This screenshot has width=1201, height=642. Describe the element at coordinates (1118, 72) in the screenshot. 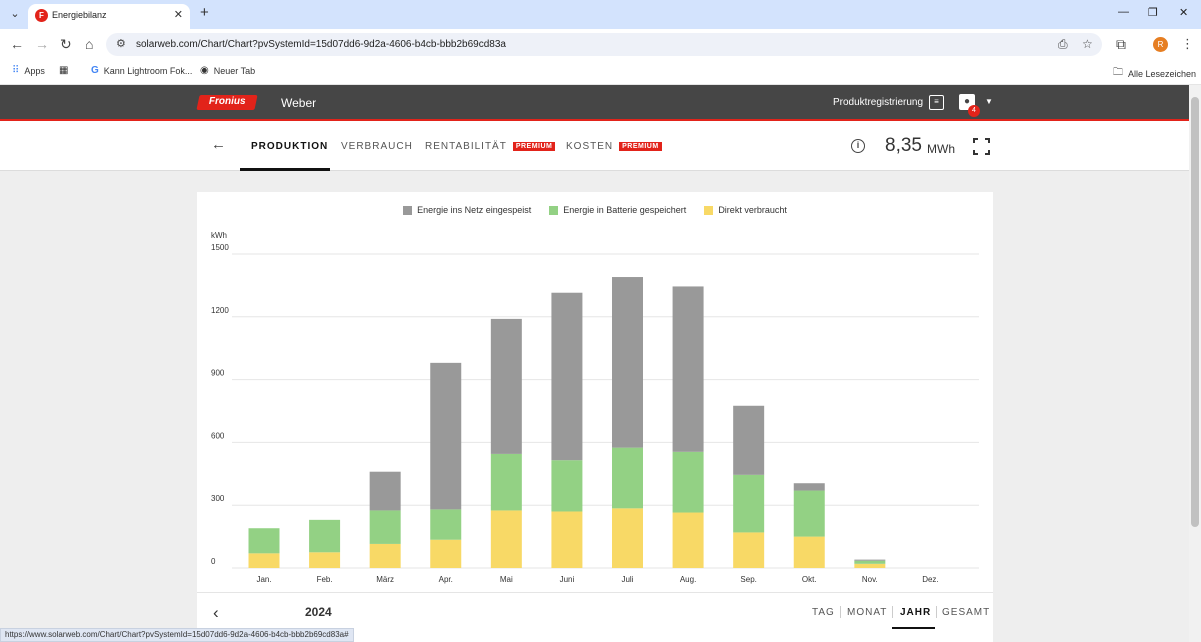

I see `folder-icon: 🗀` at that location.